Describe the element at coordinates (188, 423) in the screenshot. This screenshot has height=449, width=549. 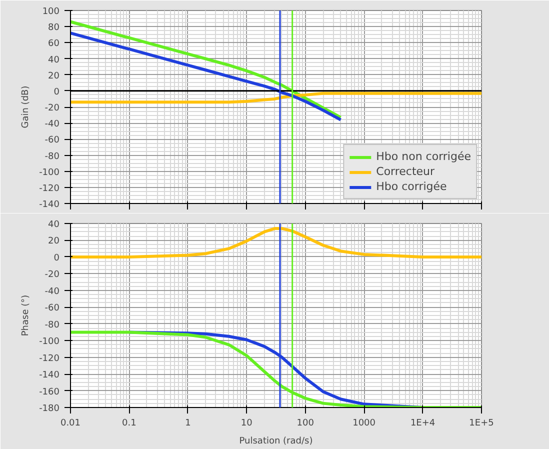
I see `x-tick-label: 1` at that location.